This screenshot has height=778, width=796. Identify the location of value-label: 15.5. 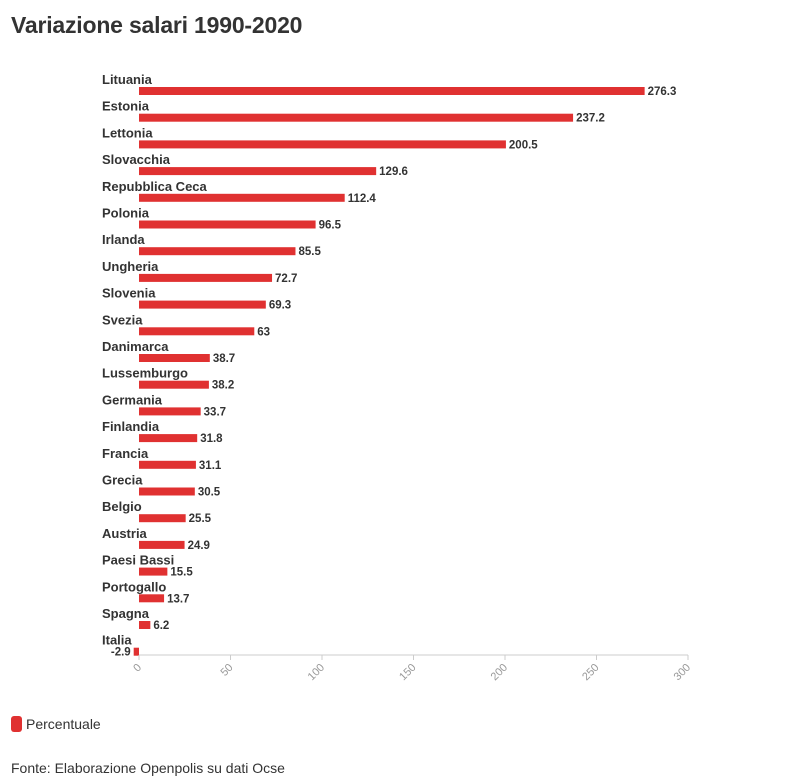
(181, 573).